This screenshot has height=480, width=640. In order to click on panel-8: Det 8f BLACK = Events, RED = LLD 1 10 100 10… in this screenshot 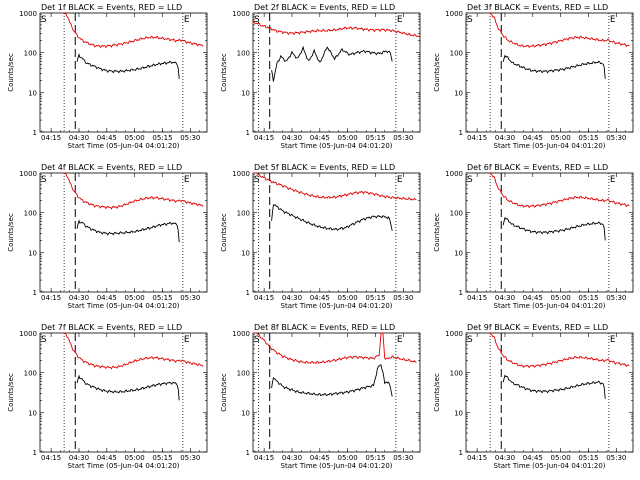, I will do `click(320, 396)`.